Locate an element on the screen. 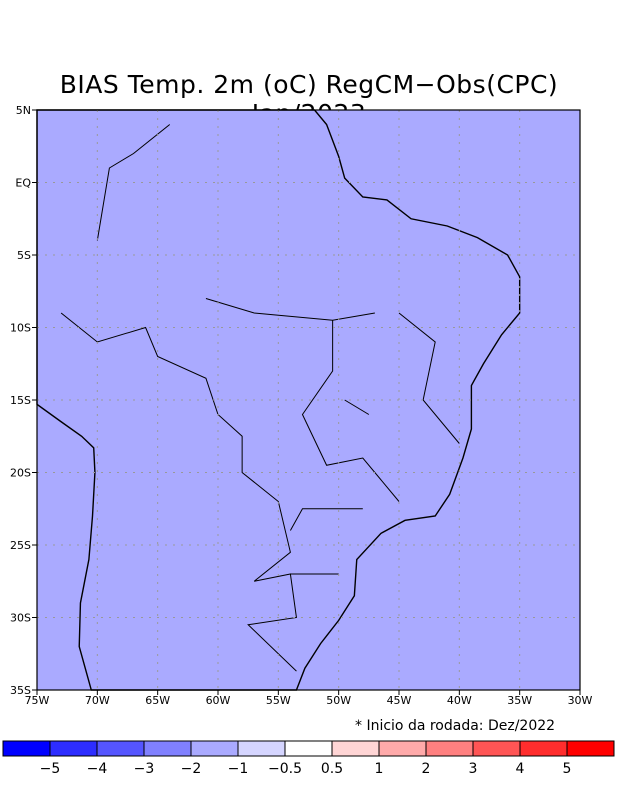 The height and width of the screenshot is (800, 618). y-tick-label: 20S is located at coordinates (20, 473).